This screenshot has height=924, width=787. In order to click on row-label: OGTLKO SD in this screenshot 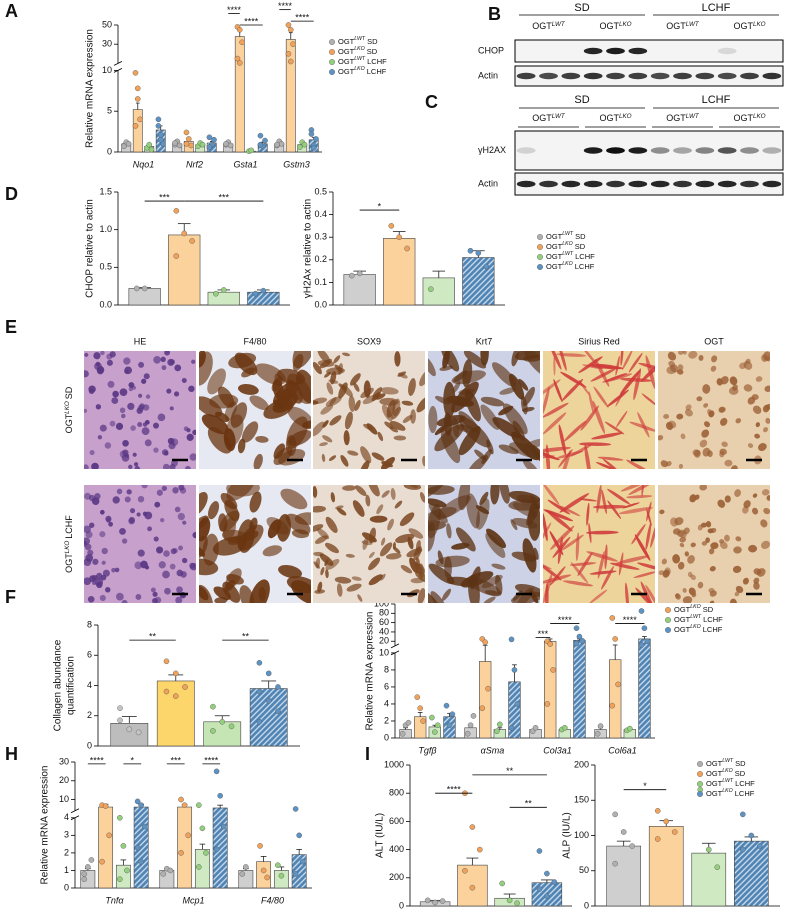, I will do `click(69, 409)`.